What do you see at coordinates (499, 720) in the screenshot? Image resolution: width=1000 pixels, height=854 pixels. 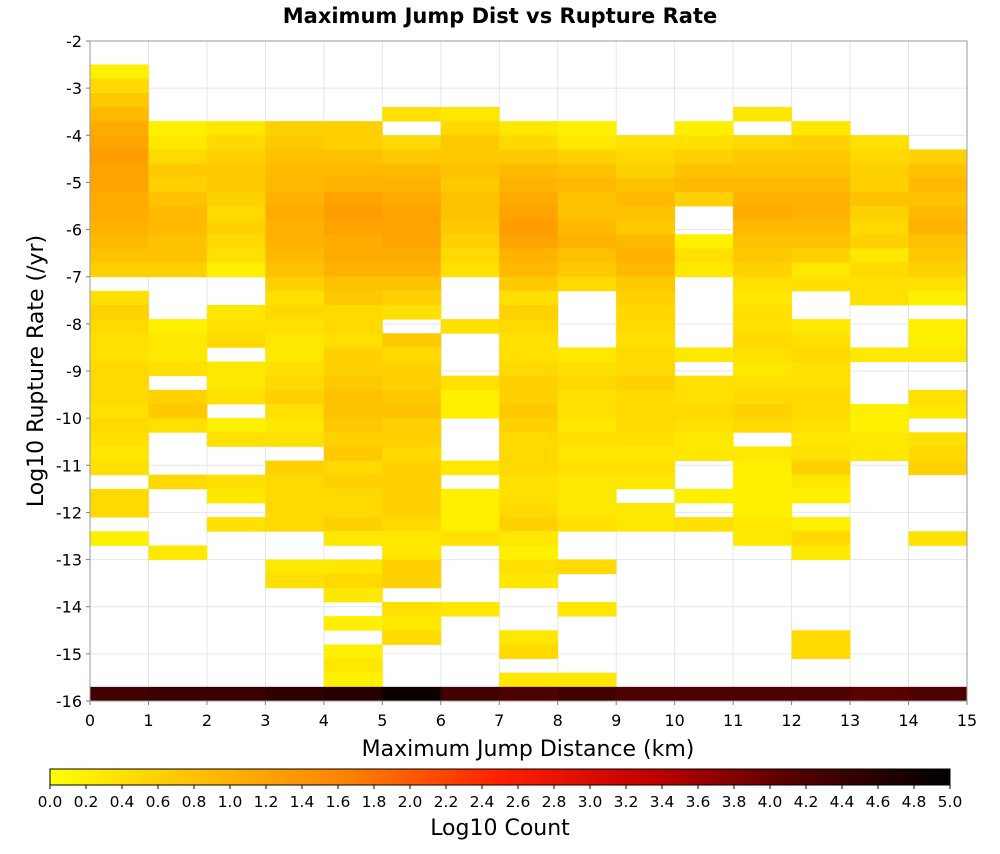 I see `x-tick-label: 7` at bounding box center [499, 720].